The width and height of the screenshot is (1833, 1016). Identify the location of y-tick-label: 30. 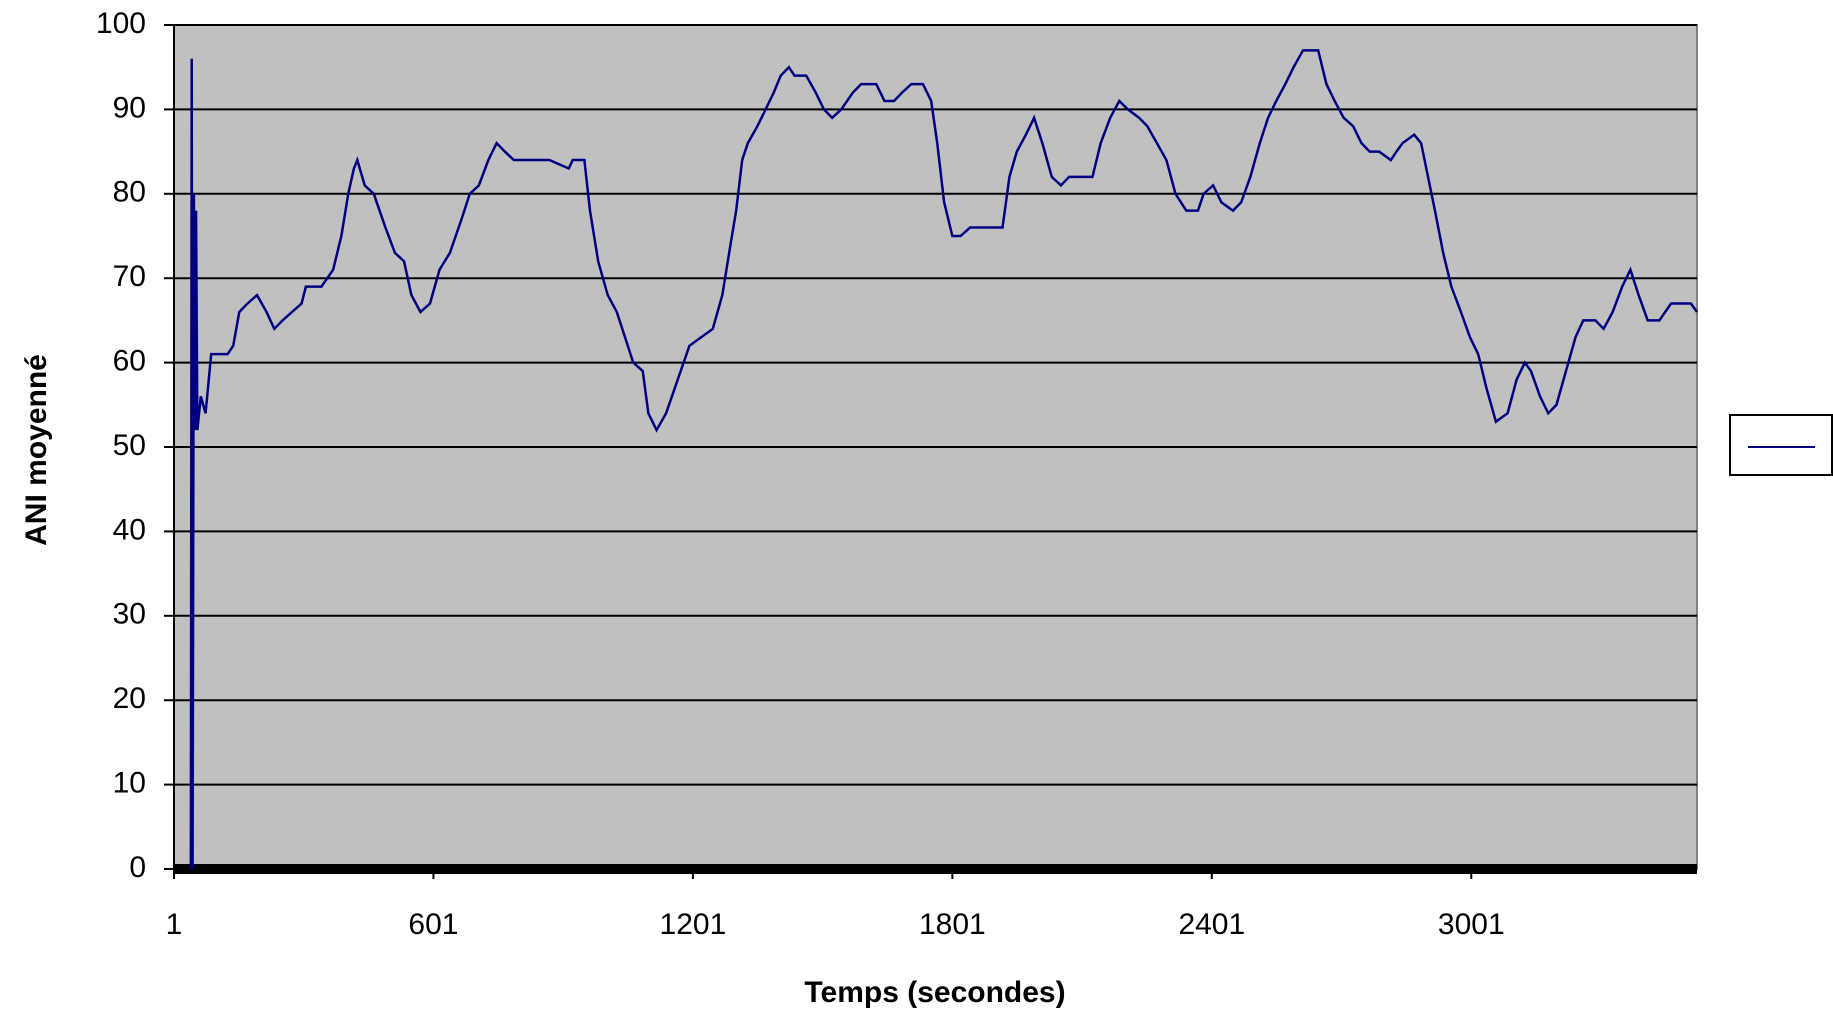
(129, 614).